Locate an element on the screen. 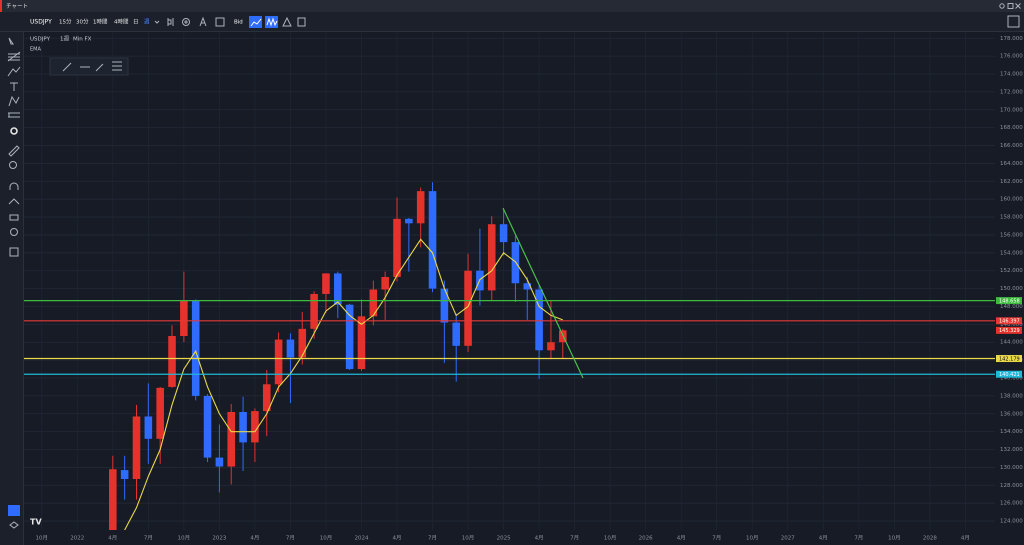  panel-button is located at coordinates (1013, 21).